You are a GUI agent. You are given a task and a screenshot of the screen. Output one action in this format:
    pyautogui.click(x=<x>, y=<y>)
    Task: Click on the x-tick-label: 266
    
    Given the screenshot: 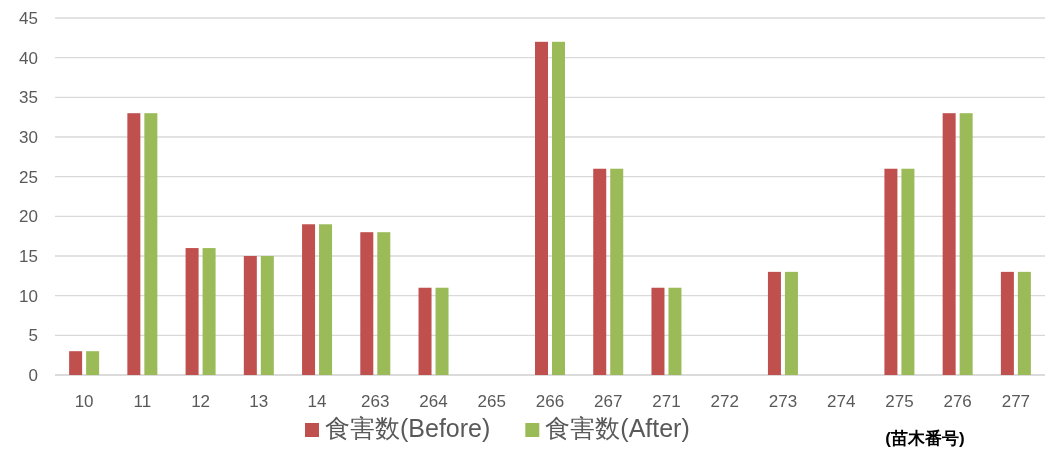 What is the action you would take?
    pyautogui.click(x=550, y=401)
    